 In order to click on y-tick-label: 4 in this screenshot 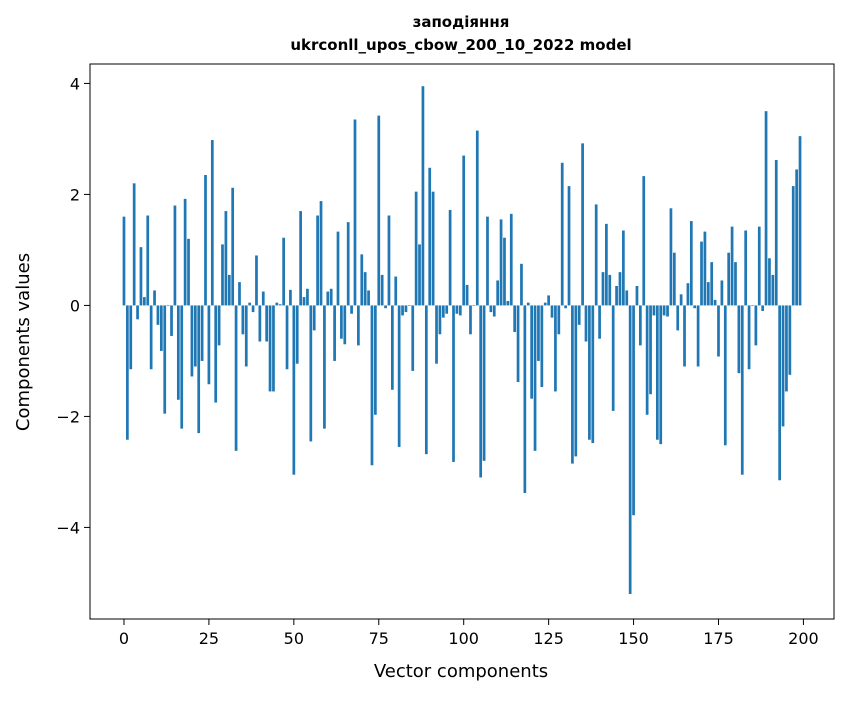, I will do `click(75, 83)`.